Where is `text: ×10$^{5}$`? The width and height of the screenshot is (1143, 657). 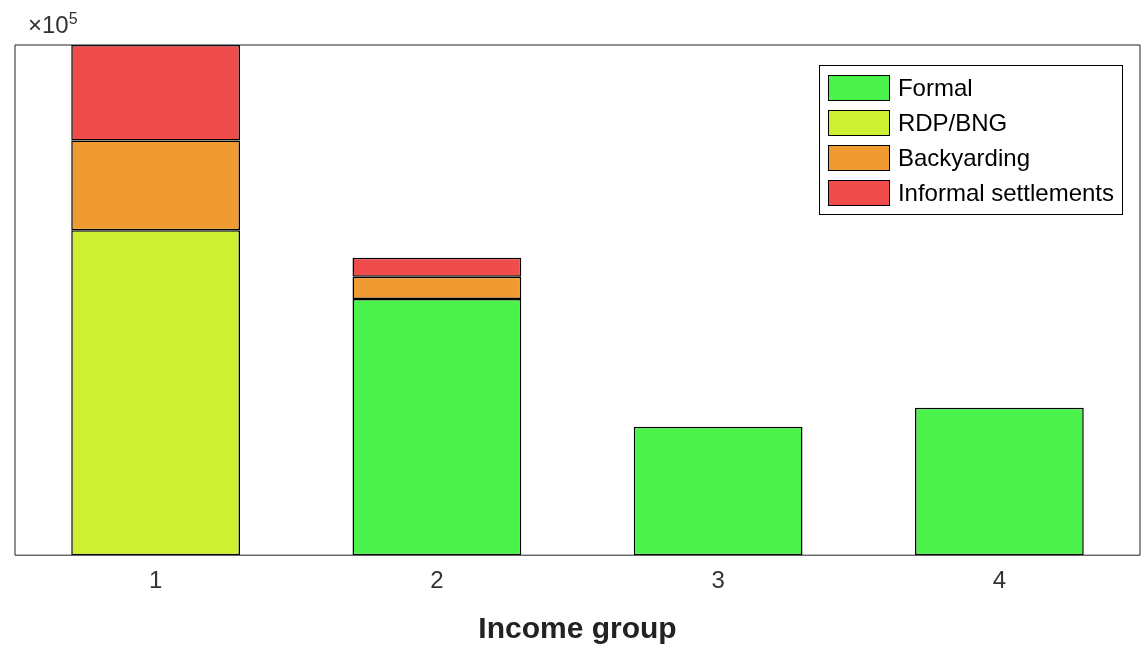 text: ×10$^{5}$ is located at coordinates (53, 24).